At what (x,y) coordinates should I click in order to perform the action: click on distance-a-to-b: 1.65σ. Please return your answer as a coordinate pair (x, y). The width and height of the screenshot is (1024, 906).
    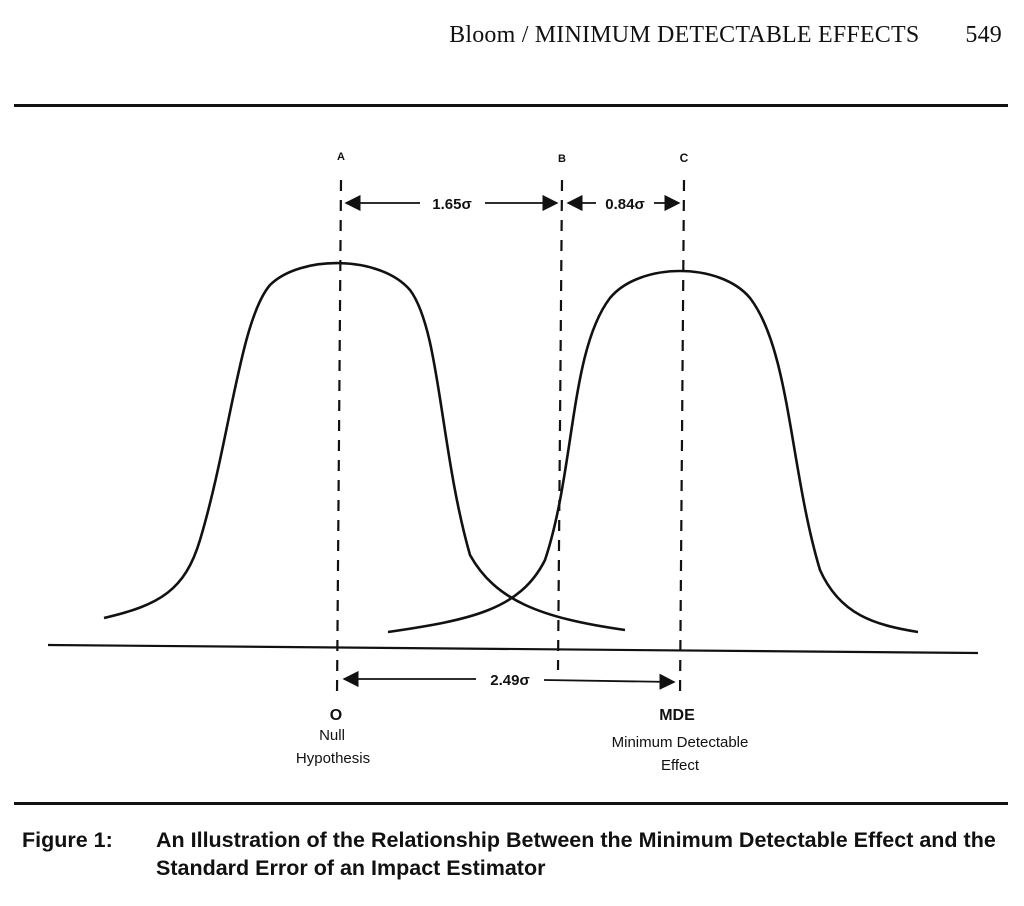
    Looking at the image, I should click on (451, 204).